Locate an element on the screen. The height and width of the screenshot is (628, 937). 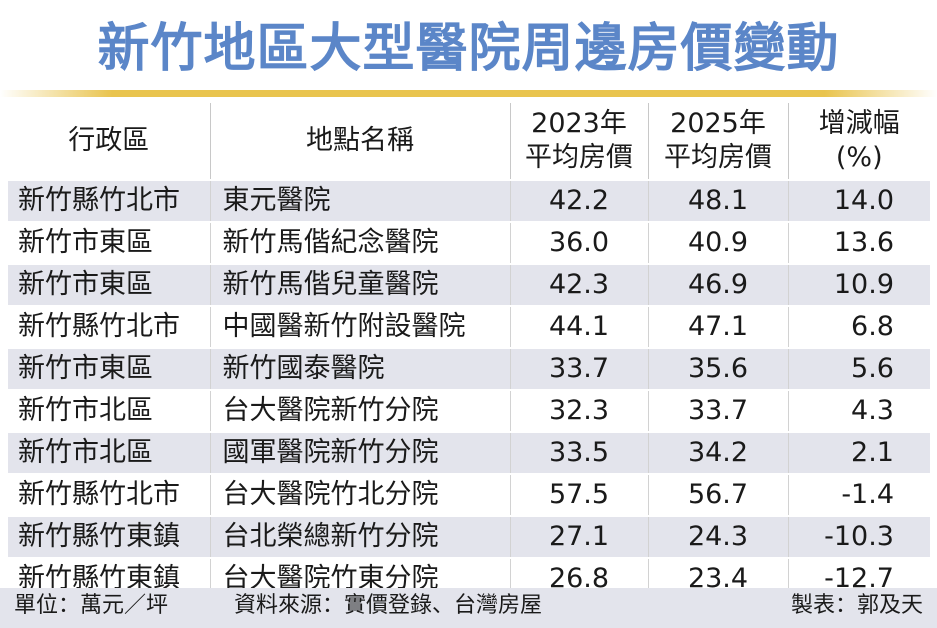
table-row: 新竹市北區 國軍醫院新竹分院 33.5 34.2 2.1 is located at coordinates (469, 452).